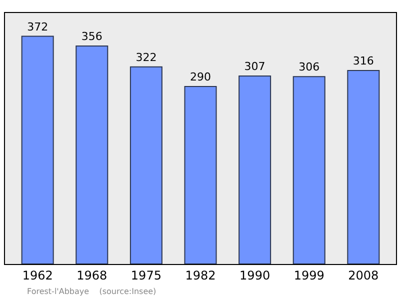 Image resolution: width=400 pixels, height=299 pixels. Describe the element at coordinates (91, 291) in the screenshot. I see `text: Forest-l'Abbaye (source:Insee)` at that location.